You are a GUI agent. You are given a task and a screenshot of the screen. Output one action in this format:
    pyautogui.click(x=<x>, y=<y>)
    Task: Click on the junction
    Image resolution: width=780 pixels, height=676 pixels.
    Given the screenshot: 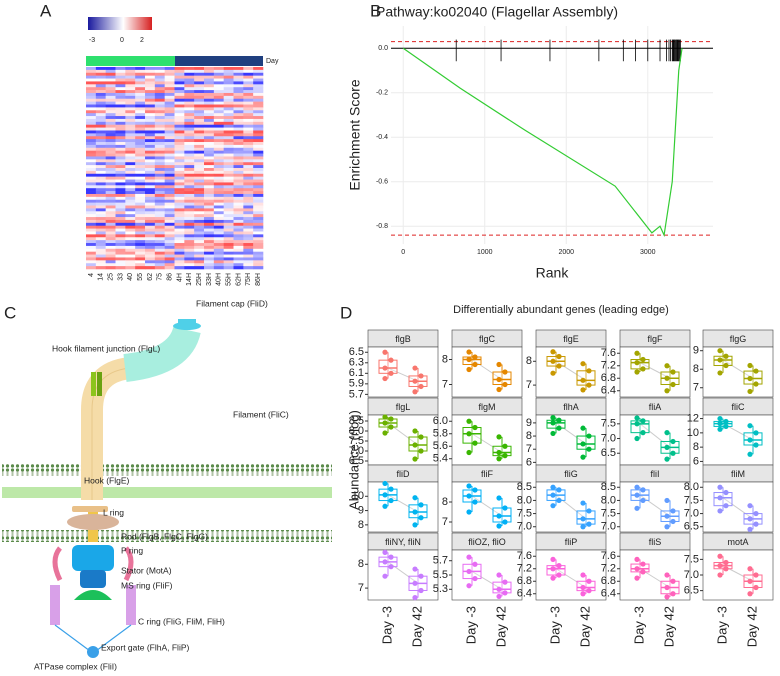 What is the action you would take?
    pyautogui.click(x=99, y=384)
    